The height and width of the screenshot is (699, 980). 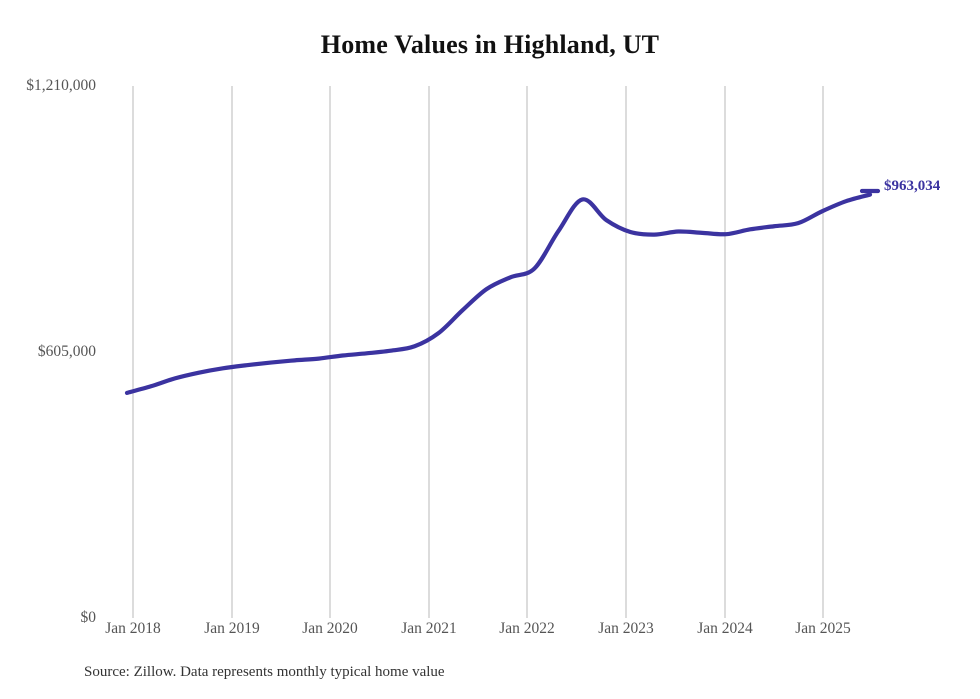 I want to click on page-title: Home Values in Highland, UT, so click(x=490, y=44).